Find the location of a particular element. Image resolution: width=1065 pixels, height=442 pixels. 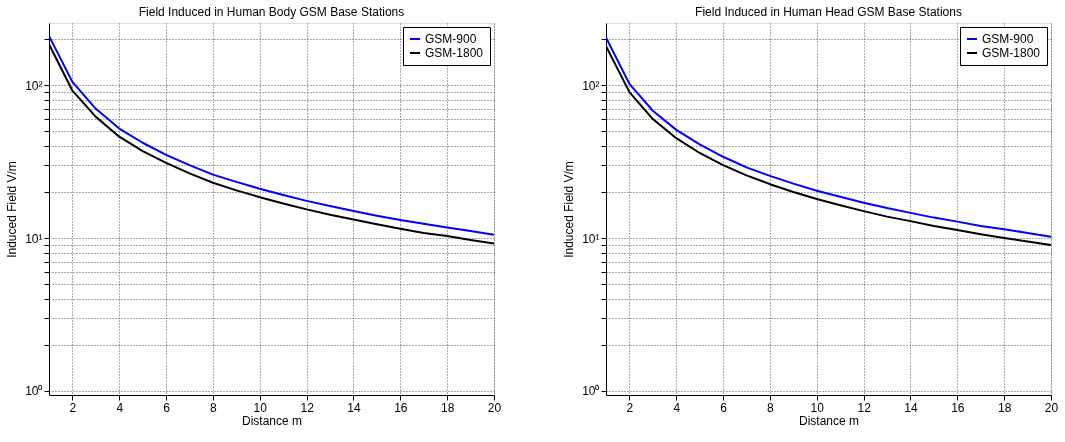

chart-title: Field Induced in Human Body GSM Base Stations is located at coordinates (271, 12).